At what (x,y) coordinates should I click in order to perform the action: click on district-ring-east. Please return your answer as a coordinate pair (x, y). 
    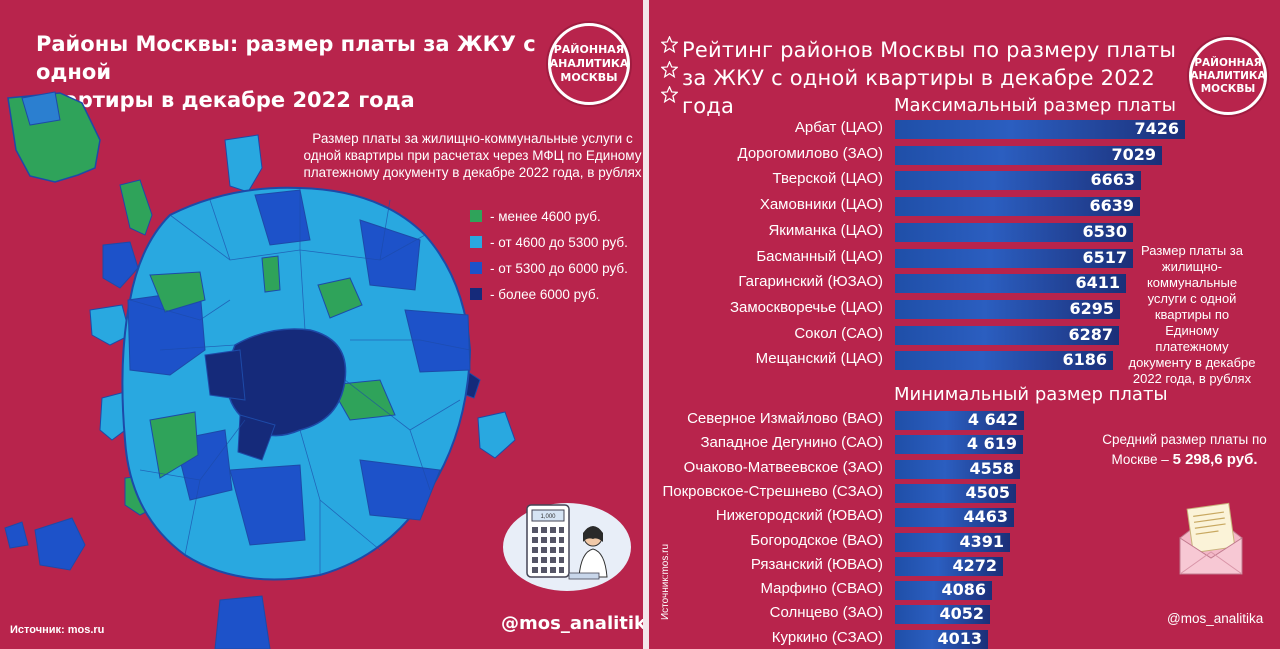
    Looking at the image, I should click on (437, 341).